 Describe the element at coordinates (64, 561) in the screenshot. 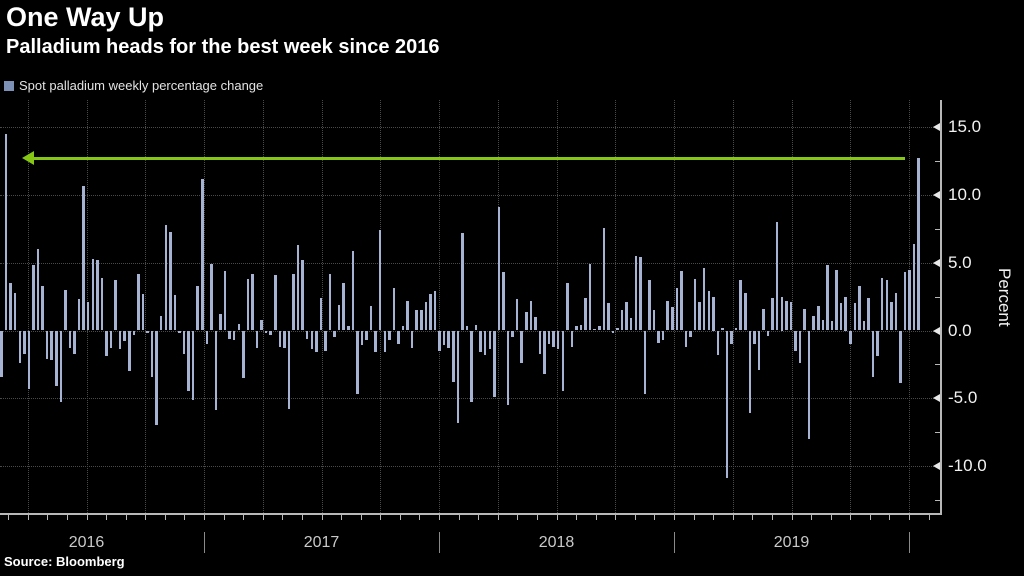

I see `source-attribution: Source: Bloomberg` at that location.